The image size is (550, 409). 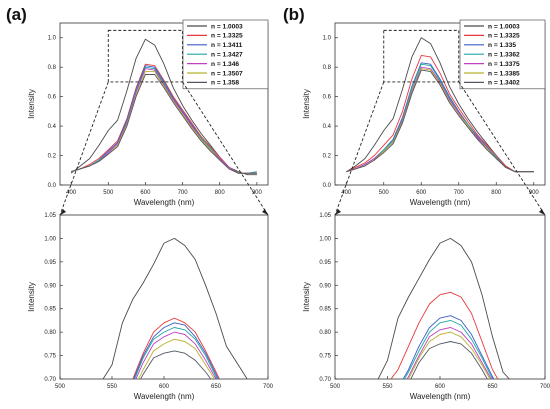 I want to click on y-tick-label: 0.95, so click(x=50, y=263).